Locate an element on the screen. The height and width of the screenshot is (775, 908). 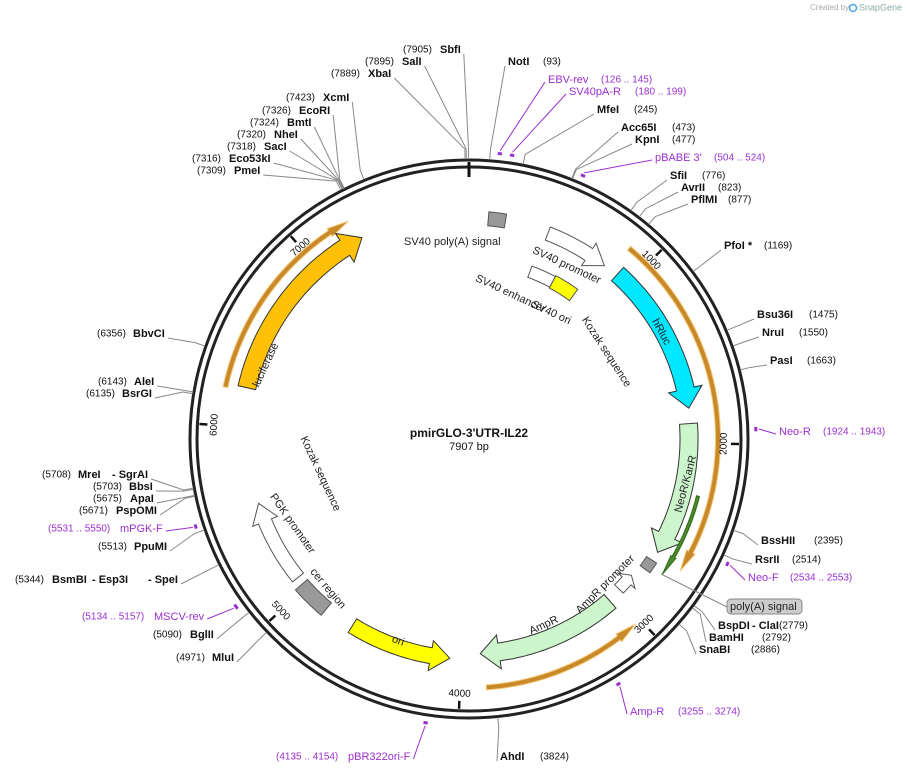
site-position: (2792) is located at coordinates (776, 638).